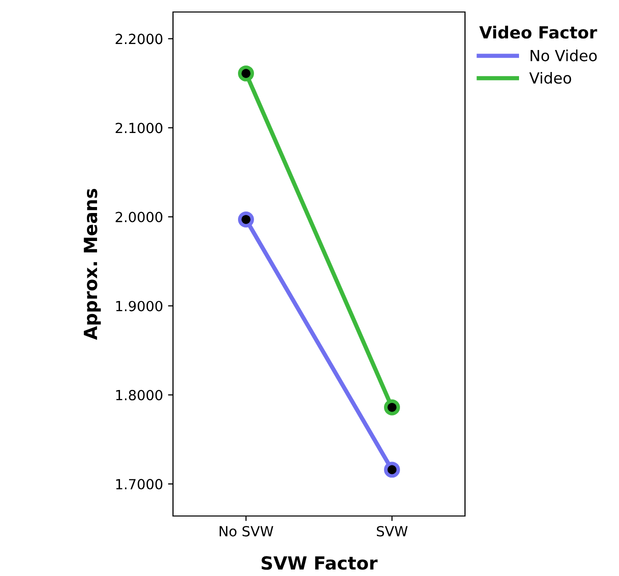 The image size is (619, 576). What do you see at coordinates (139, 395) in the screenshot?
I see `y-tick-label: 1.8000` at bounding box center [139, 395].